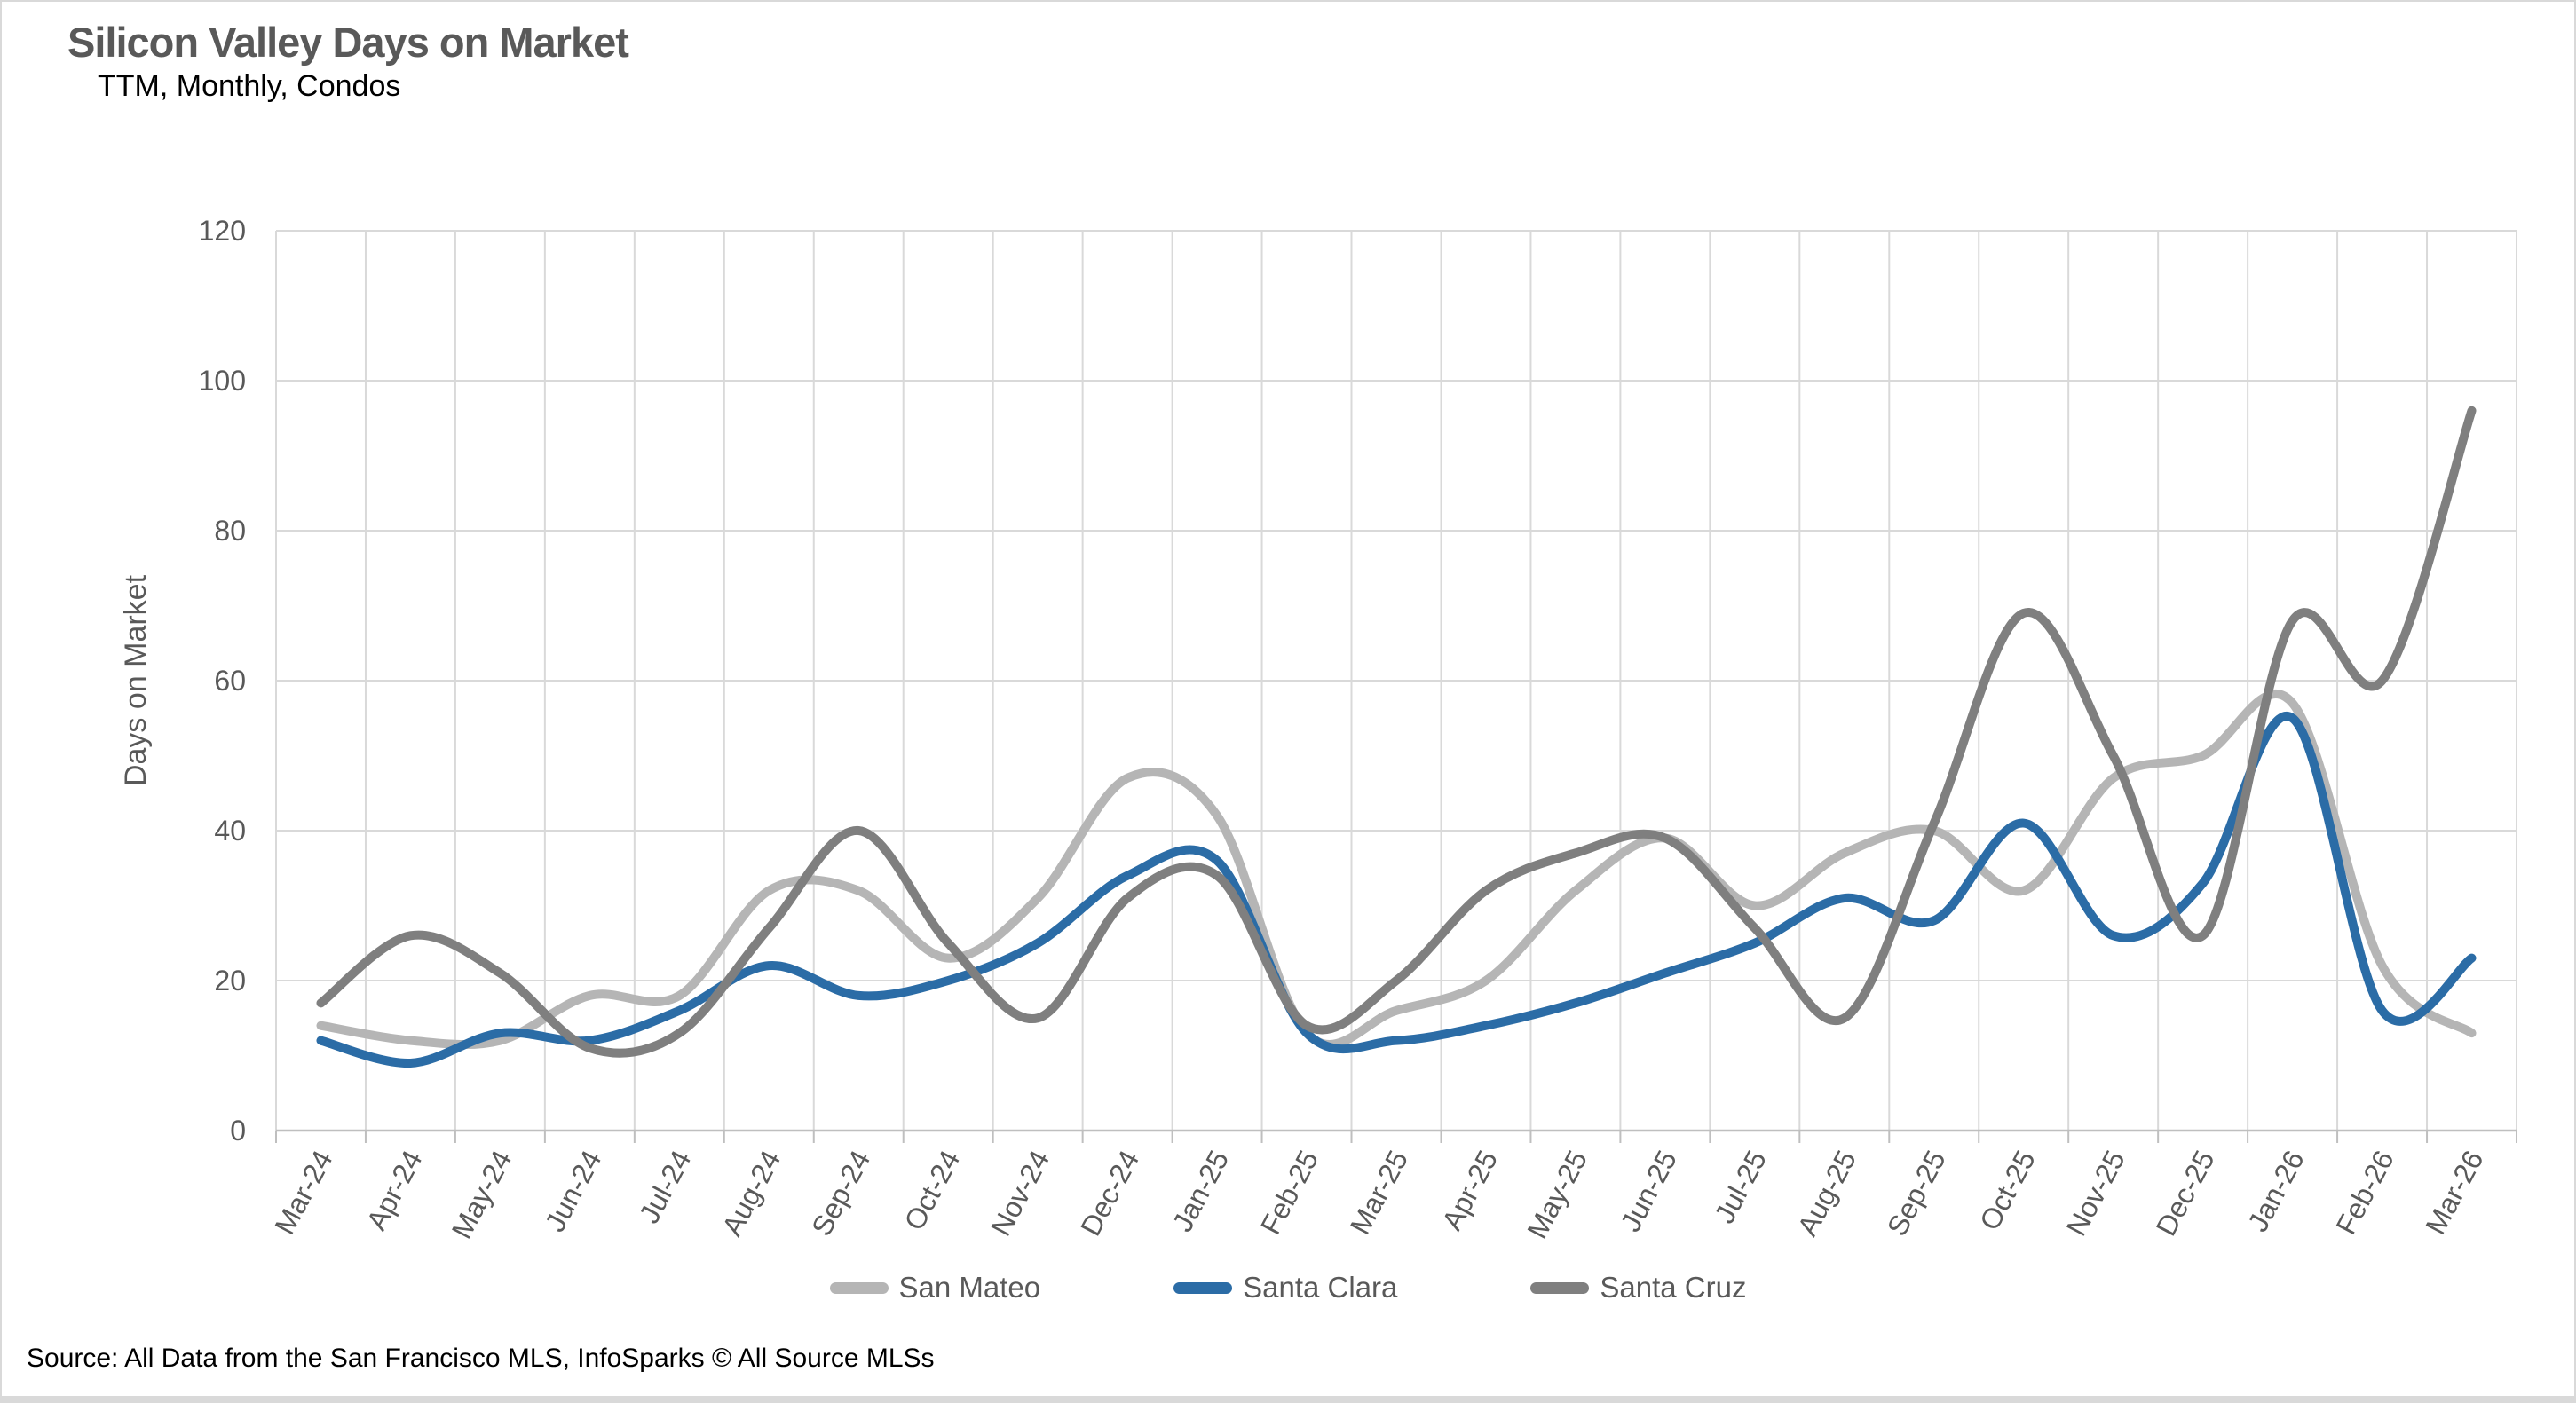  What do you see at coordinates (1109, 1193) in the screenshot?
I see `x-tick-label: Dec-24` at bounding box center [1109, 1193].